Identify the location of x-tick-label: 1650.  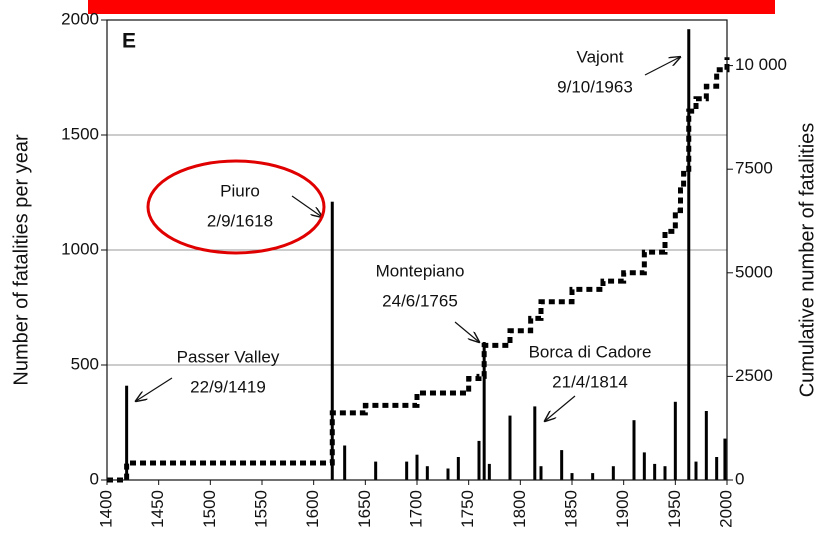
(364, 509).